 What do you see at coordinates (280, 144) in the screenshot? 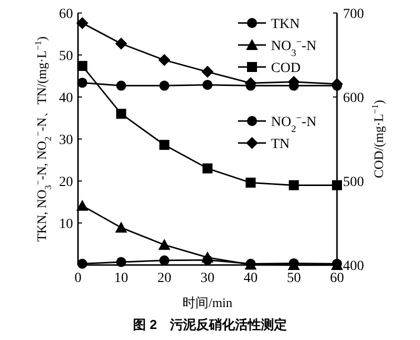
I see `legend-label: TN` at bounding box center [280, 144].